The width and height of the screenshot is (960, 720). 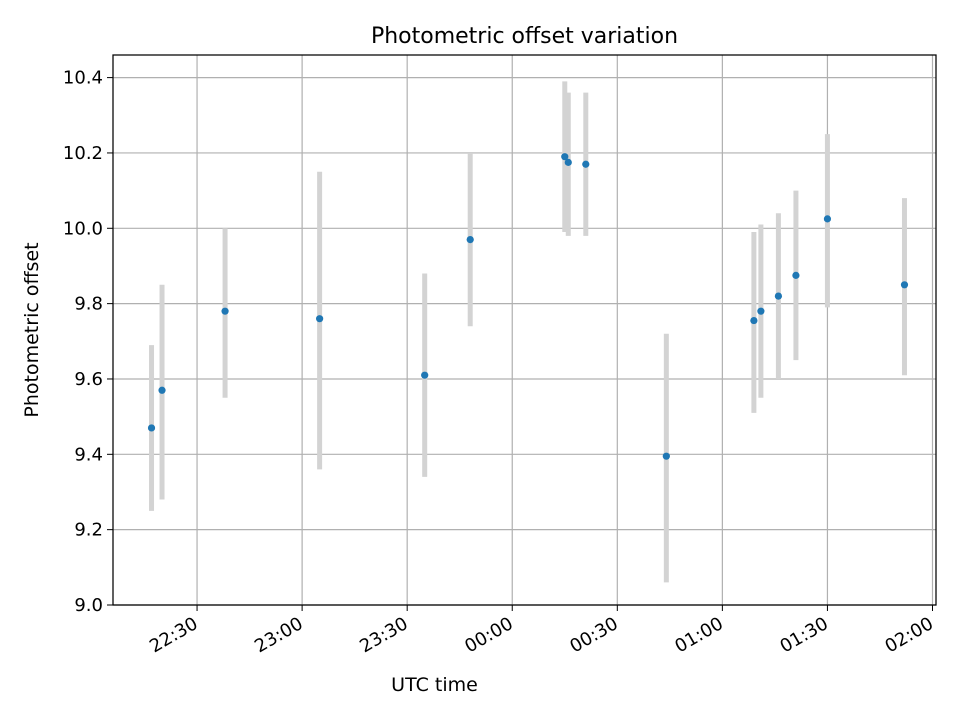 I want to click on y-tick-label: 9.8, so click(x=88, y=304).